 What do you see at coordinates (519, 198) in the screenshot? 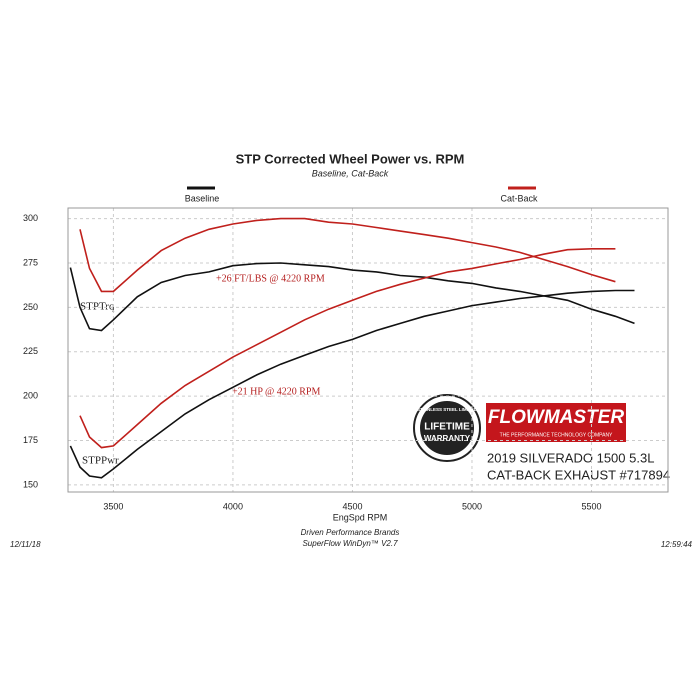
I see `legend-label: Cat-Back` at bounding box center [519, 198].